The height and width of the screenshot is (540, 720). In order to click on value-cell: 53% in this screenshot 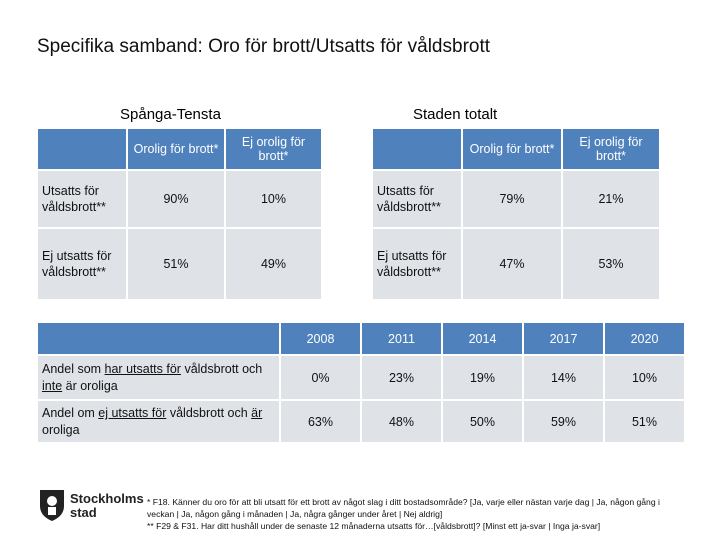, I will do `click(611, 264)`.